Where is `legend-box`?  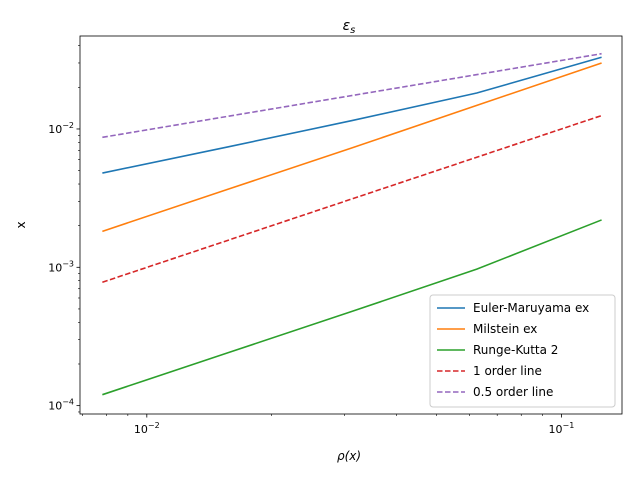 legend-box is located at coordinates (522, 351).